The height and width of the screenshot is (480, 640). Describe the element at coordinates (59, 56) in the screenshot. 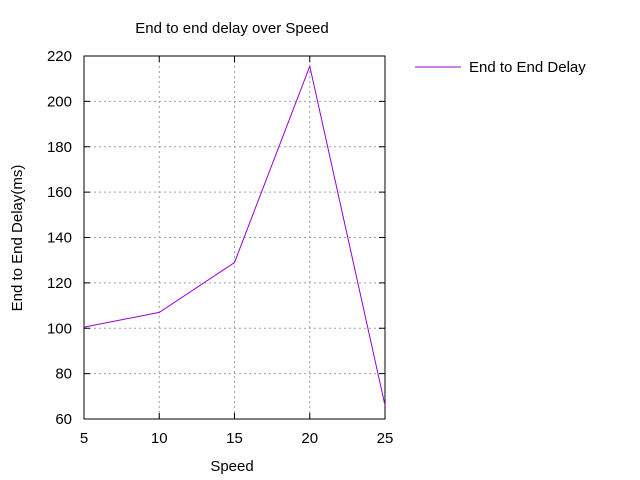

I see `y-tick-label-220: 220` at that location.